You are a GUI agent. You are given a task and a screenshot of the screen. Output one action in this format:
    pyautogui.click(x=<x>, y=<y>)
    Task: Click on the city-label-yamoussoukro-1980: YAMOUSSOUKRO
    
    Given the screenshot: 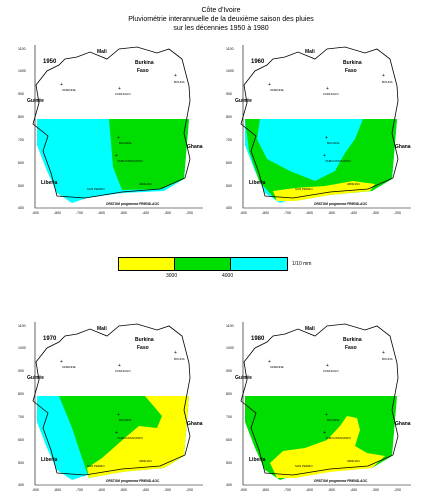 What is the action you would take?
    pyautogui.click(x=338, y=438)
    